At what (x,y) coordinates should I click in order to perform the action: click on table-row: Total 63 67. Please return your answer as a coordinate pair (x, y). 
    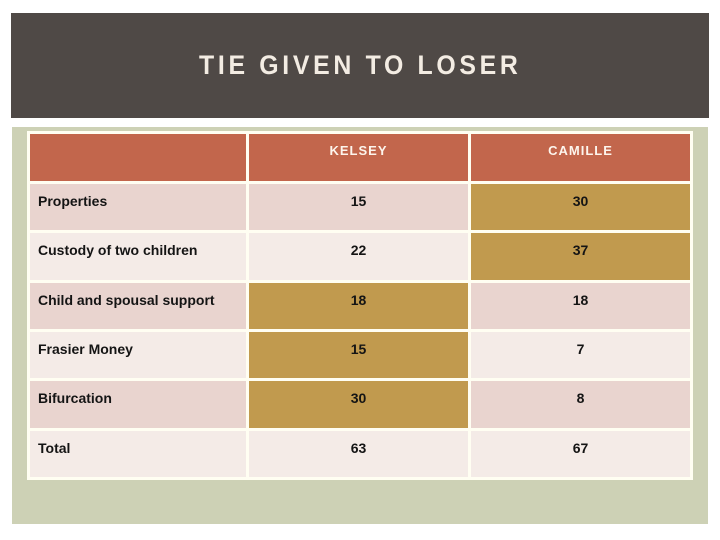
    Looking at the image, I should click on (360, 453).